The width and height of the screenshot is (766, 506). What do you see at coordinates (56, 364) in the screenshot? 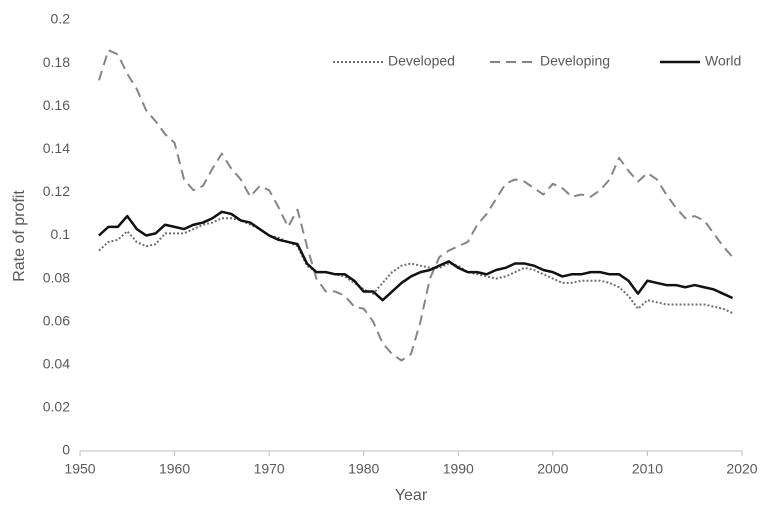
I see `y-tick-label: 0.04` at bounding box center [56, 364].